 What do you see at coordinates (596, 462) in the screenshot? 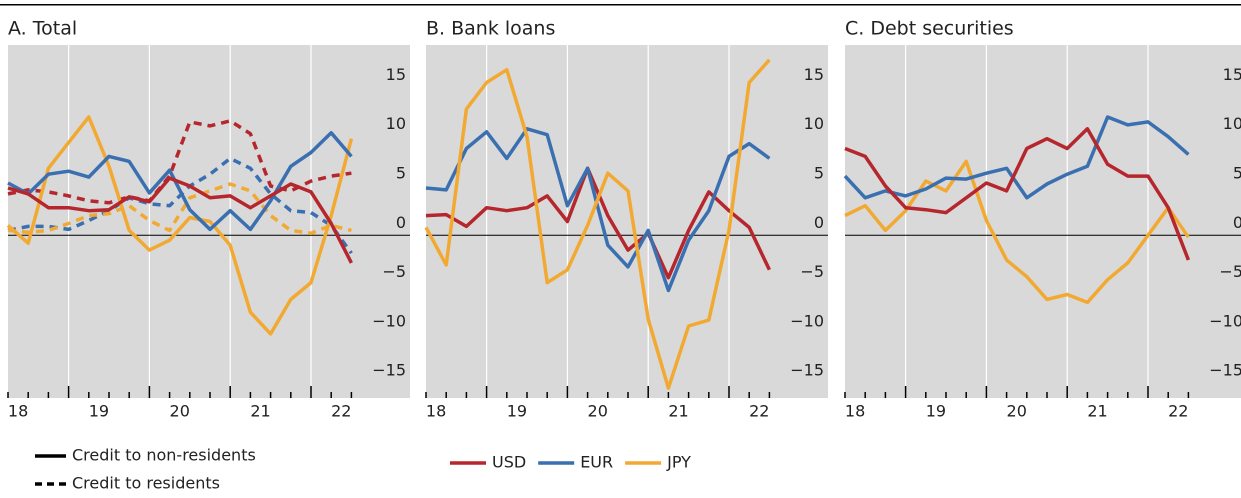
I see `legend-label: EUR` at bounding box center [596, 462].